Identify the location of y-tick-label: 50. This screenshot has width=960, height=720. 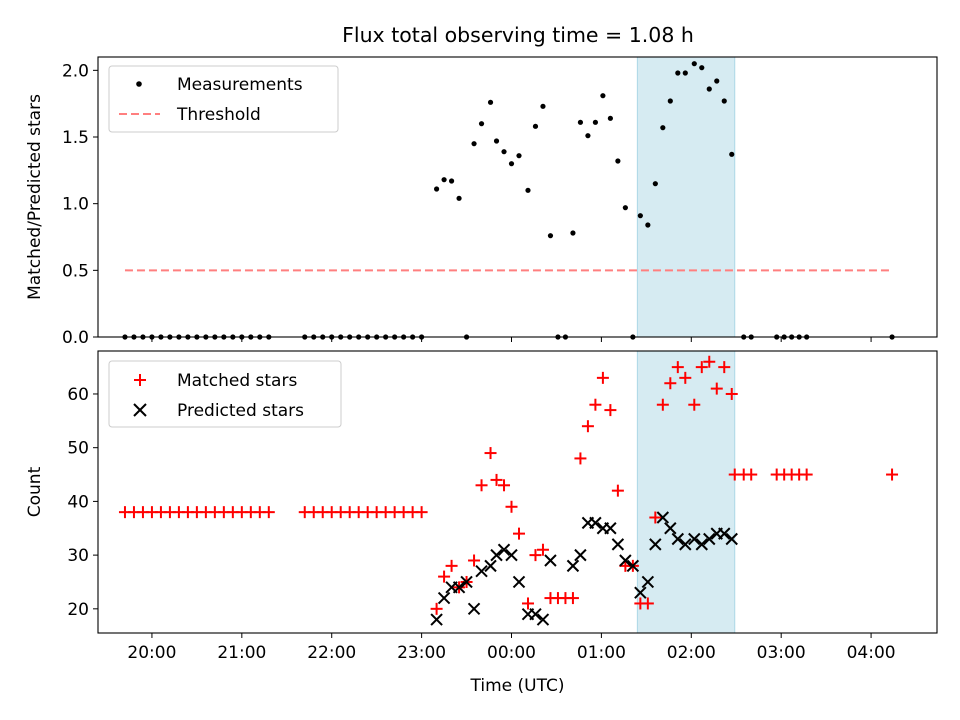
(78, 449).